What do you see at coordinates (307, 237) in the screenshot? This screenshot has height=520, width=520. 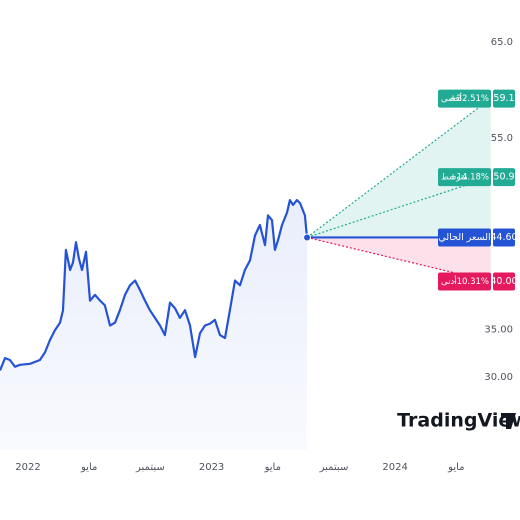 I see `current-point` at bounding box center [307, 237].